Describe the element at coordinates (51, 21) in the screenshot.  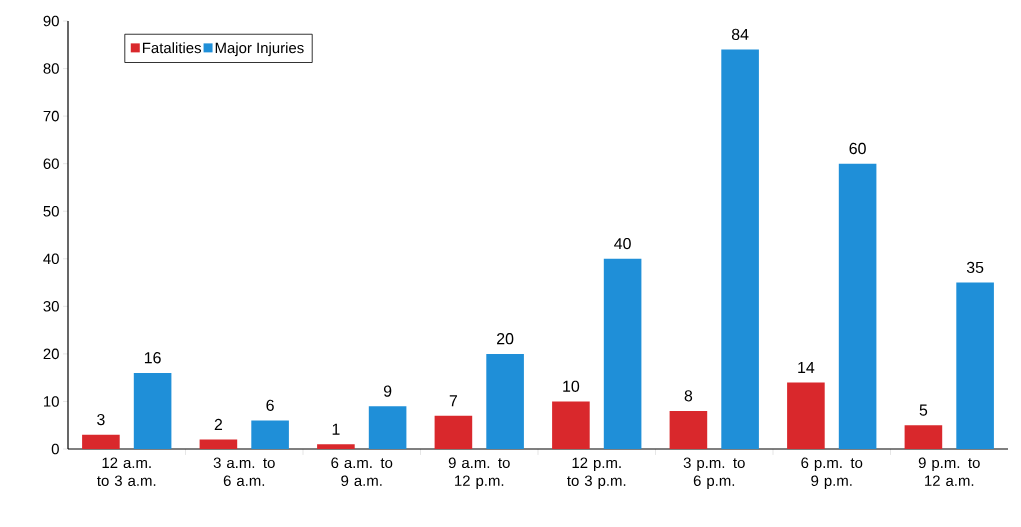
I see `y-tick-label: 90` at that location.